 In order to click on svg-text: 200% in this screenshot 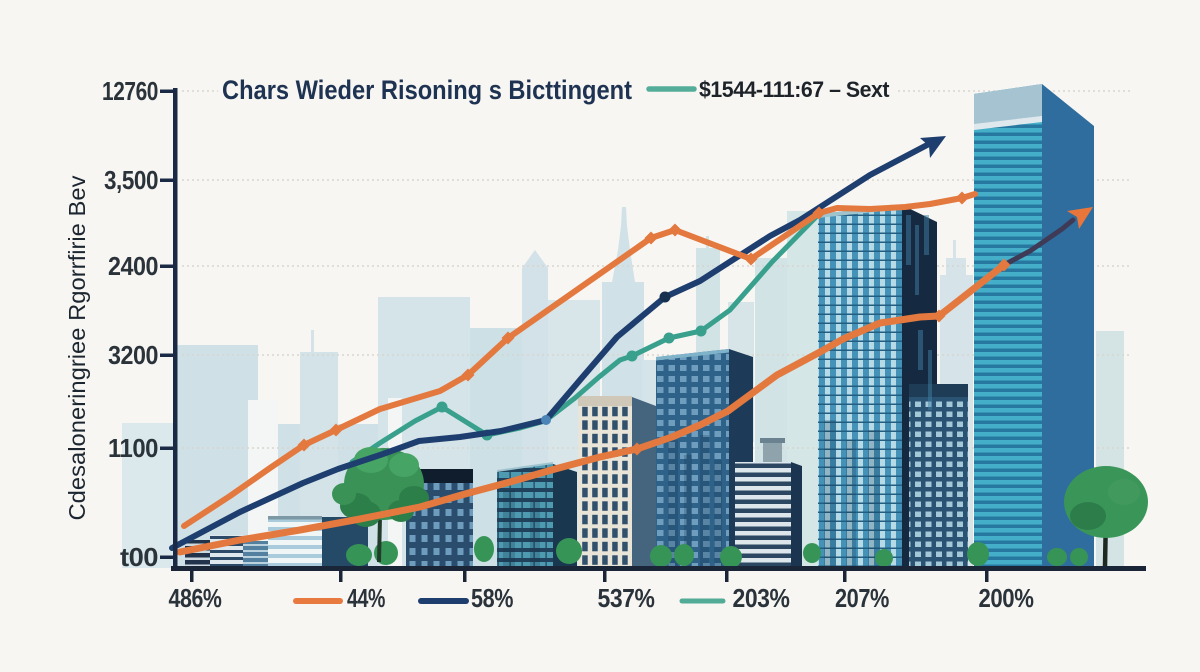, I will do `click(1006, 598)`.